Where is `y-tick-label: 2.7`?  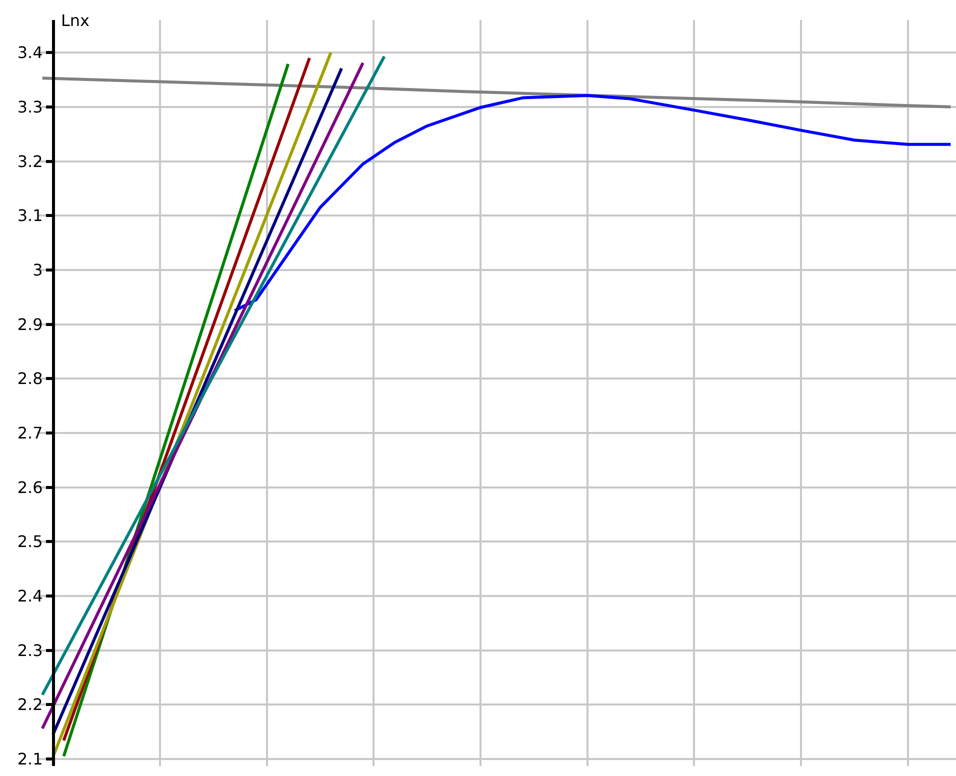
y-tick-label: 2.7 is located at coordinates (30, 433).